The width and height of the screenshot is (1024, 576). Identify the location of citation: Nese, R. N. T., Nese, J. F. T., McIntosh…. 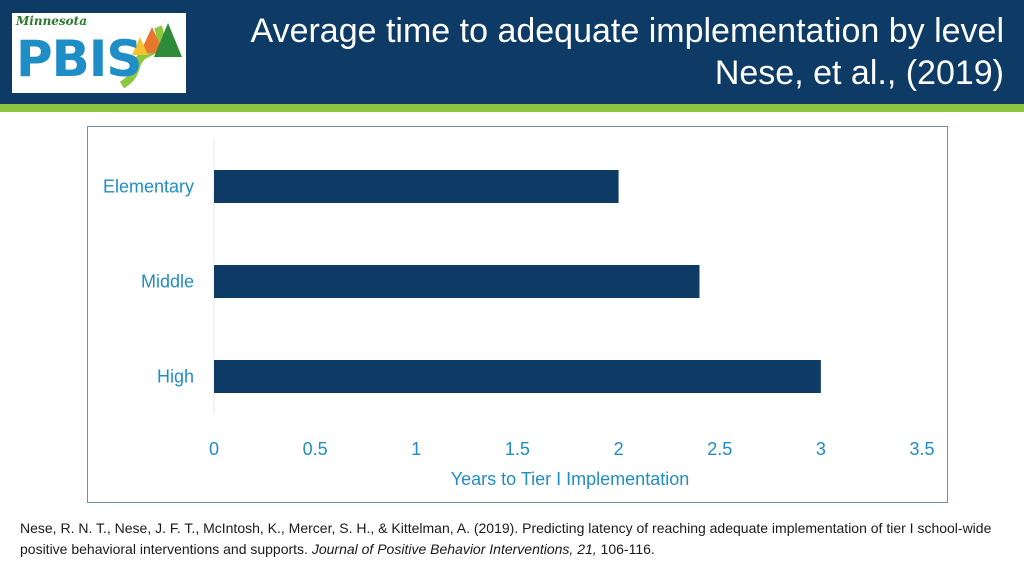
(515, 539).